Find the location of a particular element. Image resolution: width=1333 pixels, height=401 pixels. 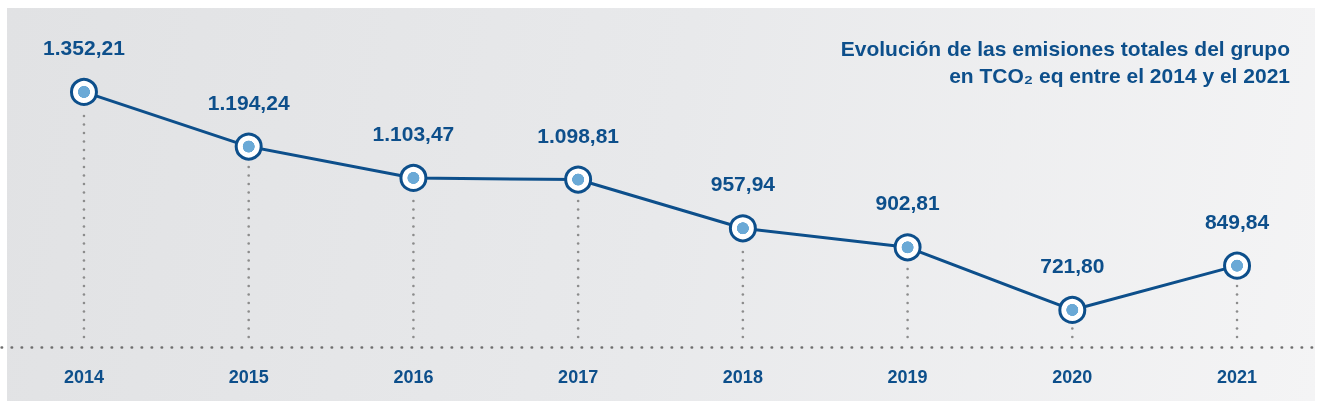

x-tick-label: 2016 is located at coordinates (413, 377).